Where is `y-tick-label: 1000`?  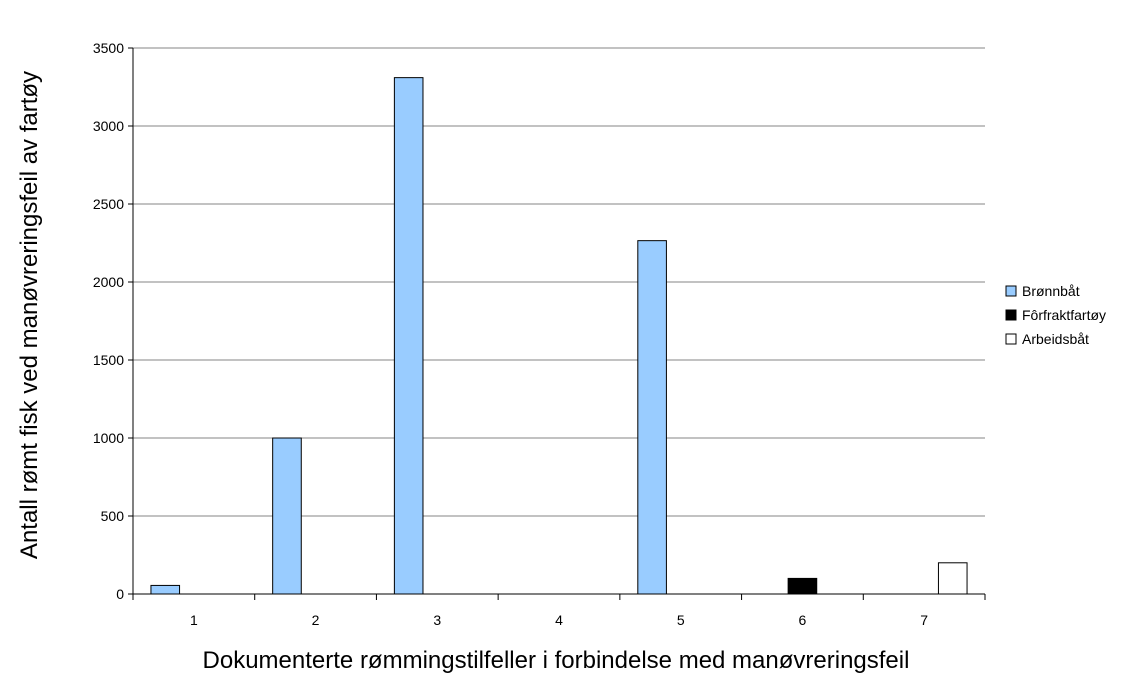
y-tick-label: 1000 is located at coordinates (108, 438).